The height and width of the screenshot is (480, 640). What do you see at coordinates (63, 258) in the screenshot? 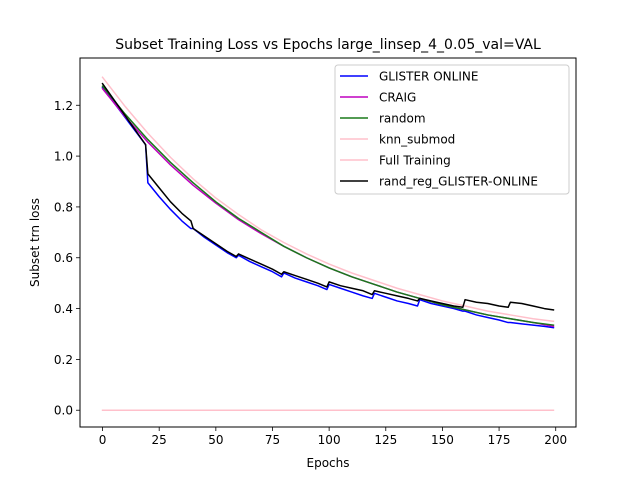
I see `y-tick-label: 0.6` at bounding box center [63, 258].